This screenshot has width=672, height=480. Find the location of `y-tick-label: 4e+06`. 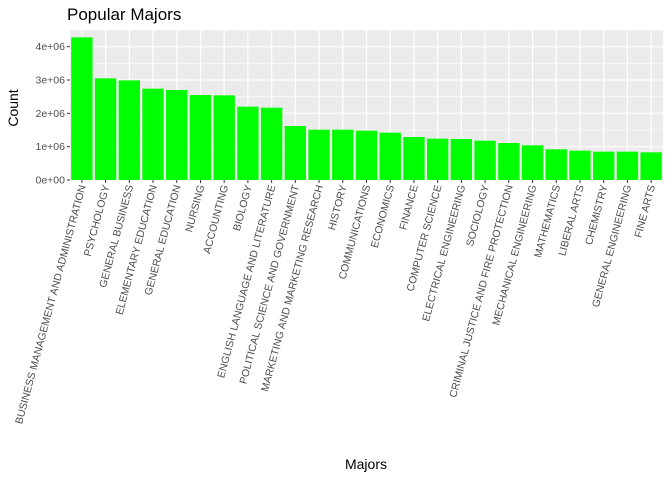

y-tick-label: 4e+06 is located at coordinates (51, 47).